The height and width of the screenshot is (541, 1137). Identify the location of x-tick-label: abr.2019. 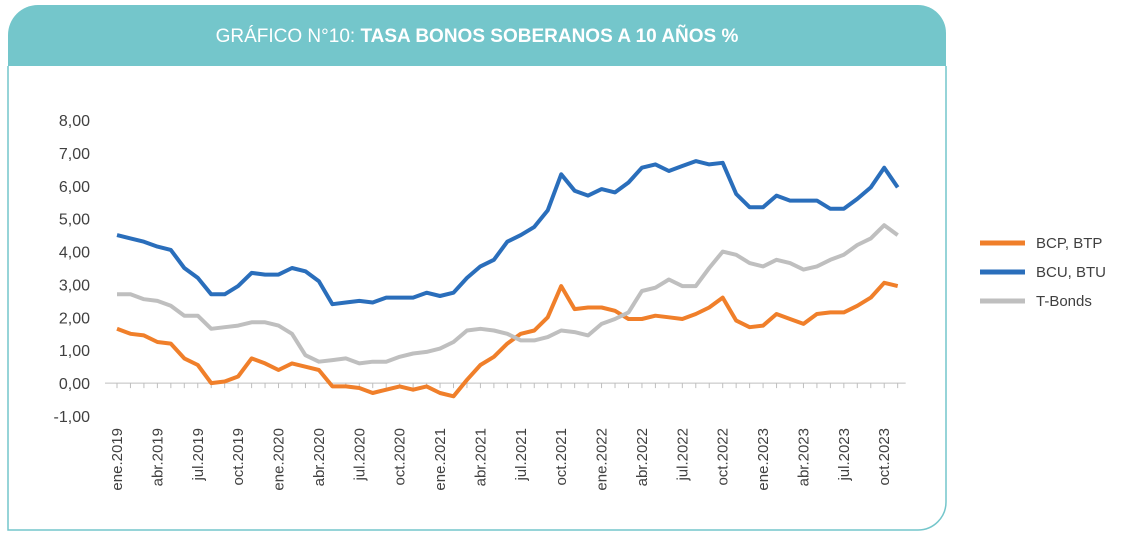
(157, 457).